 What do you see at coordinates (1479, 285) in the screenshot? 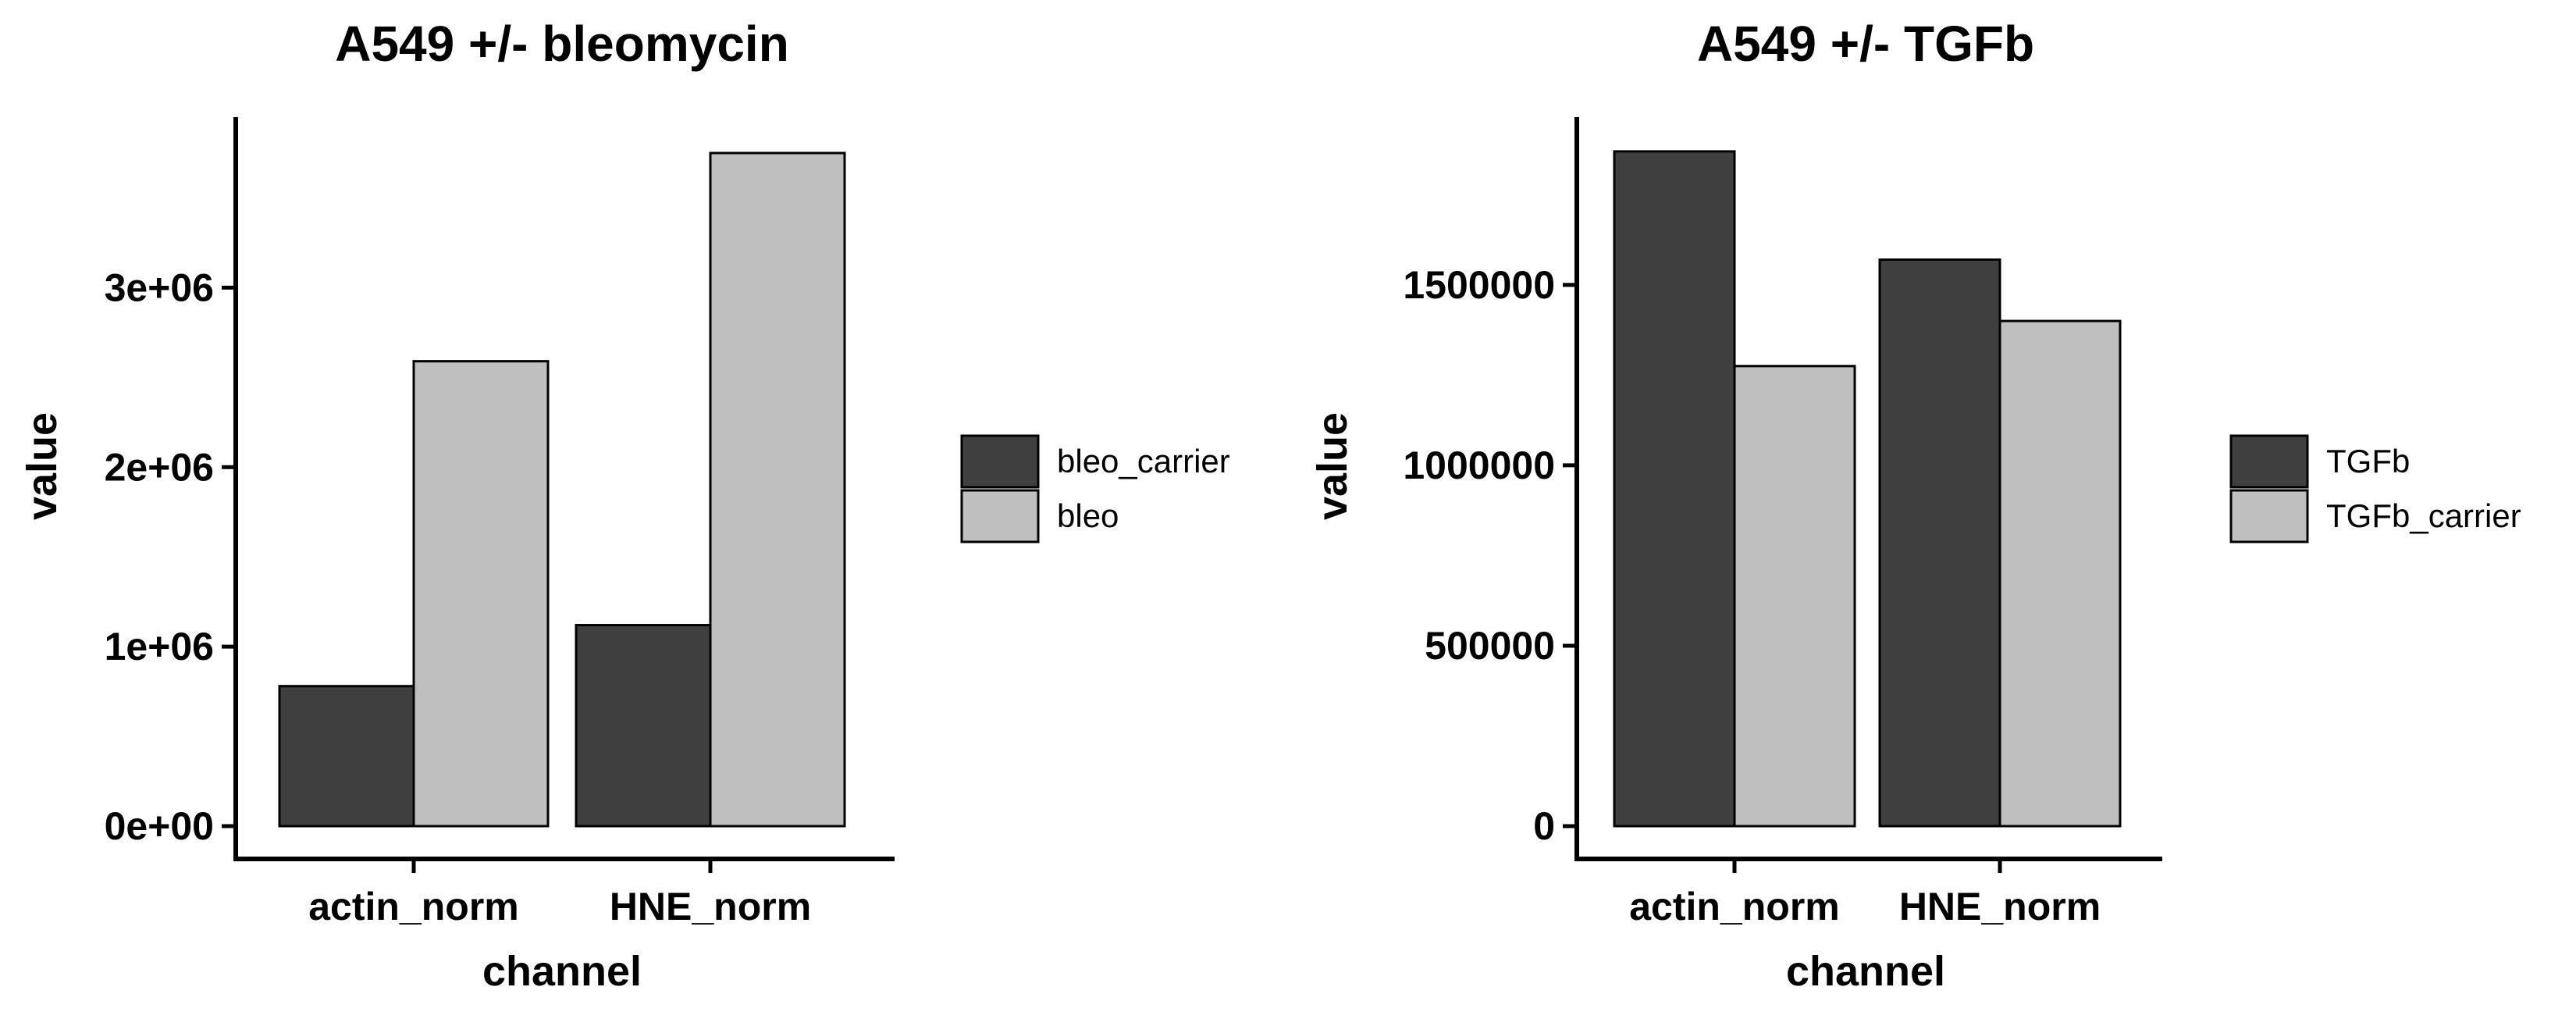
I see `y-tick-label: 1500000` at bounding box center [1479, 285].